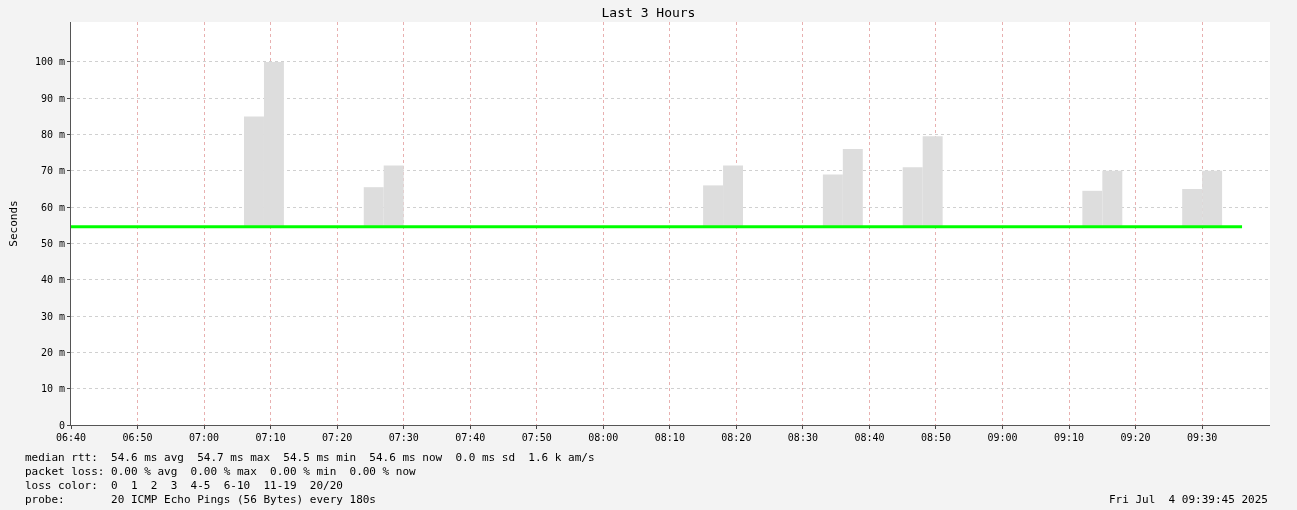  What do you see at coordinates (137, 437) in the screenshot?
I see `x-tick-label: 06:50` at bounding box center [137, 437].